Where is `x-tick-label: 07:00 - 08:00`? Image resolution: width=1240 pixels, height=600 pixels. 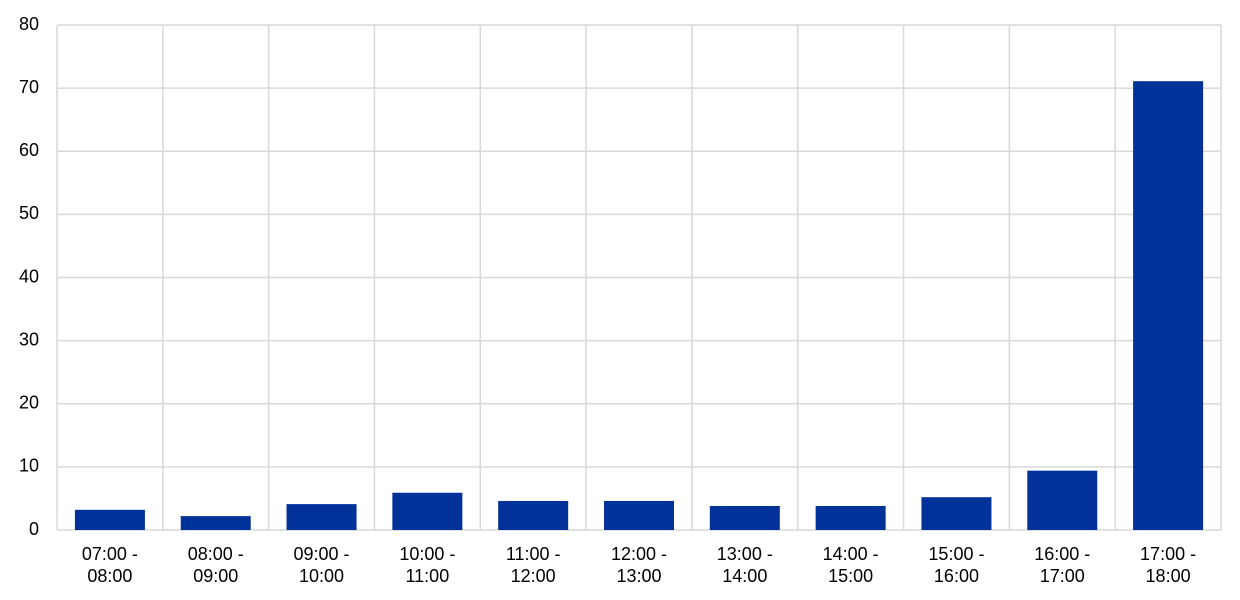 x-tick-label: 07:00 - 08:00 is located at coordinates (109, 565).